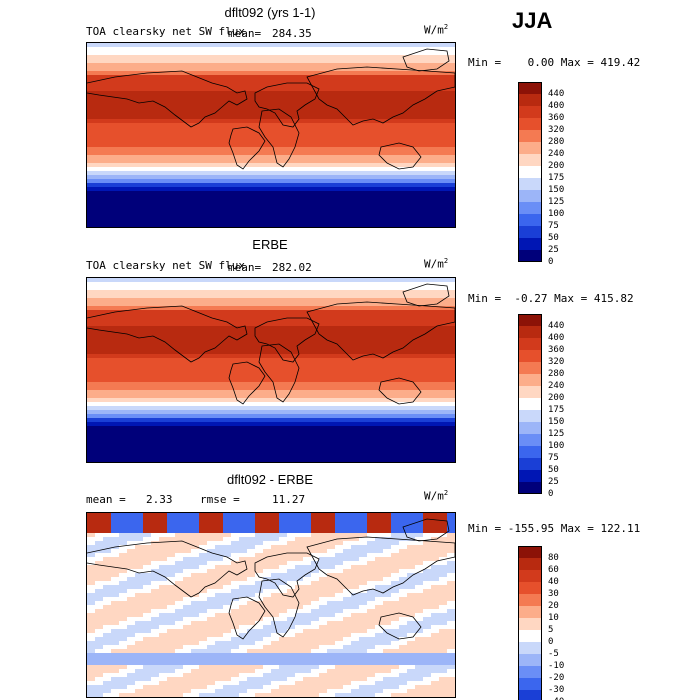  I want to click on colorbar-swatch, so click(530, 648).